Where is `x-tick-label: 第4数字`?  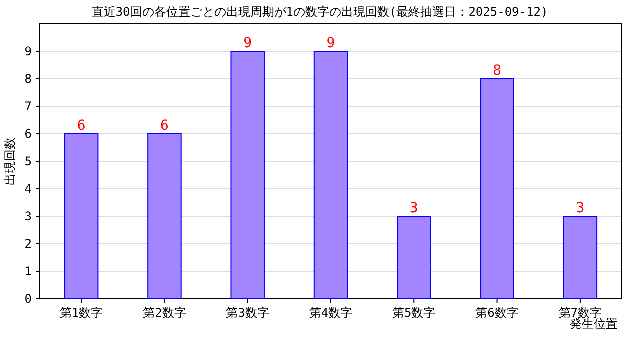
x-tick-label: 第4数字 is located at coordinates (331, 313).